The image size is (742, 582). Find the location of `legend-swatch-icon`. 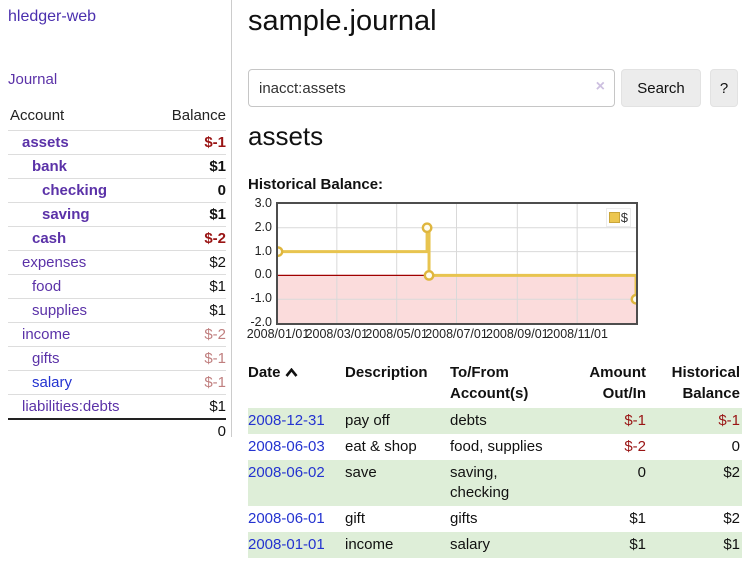

legend-swatch-icon is located at coordinates (614, 217).